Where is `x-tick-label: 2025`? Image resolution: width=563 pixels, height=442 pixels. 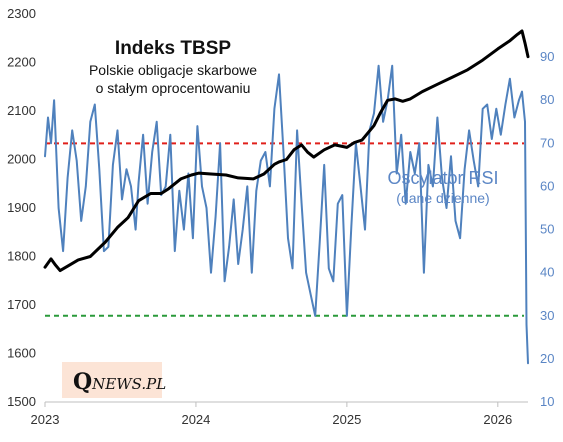
x-tick-label: 2025 is located at coordinates (346, 419).